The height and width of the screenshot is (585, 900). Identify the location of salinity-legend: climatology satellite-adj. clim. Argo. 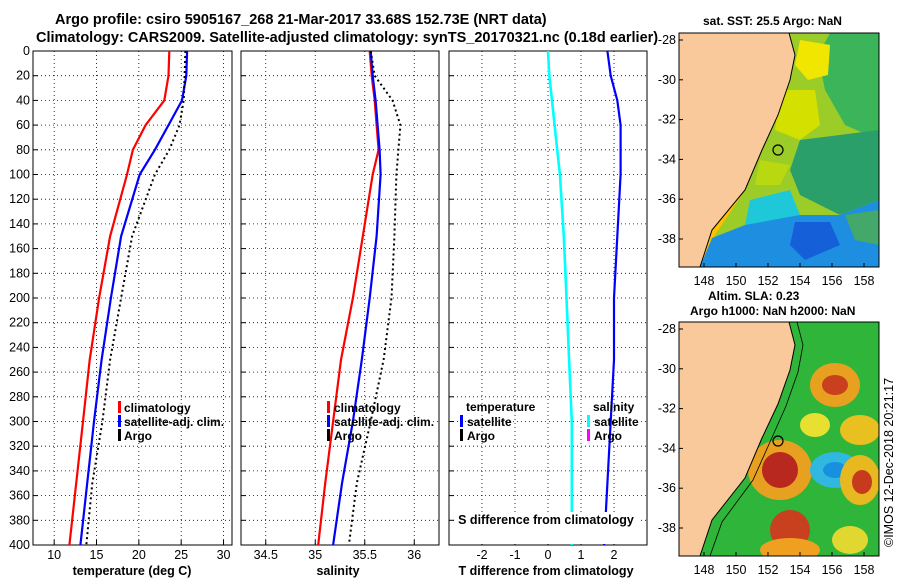
(380, 422).